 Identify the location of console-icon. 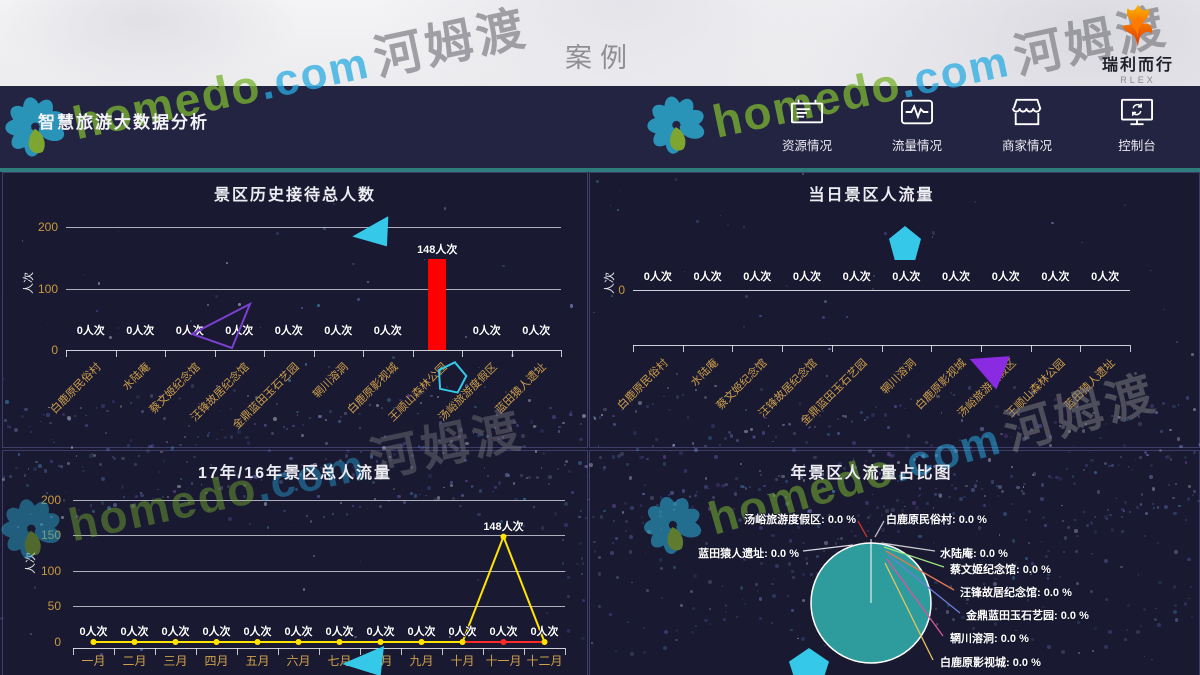
(1137, 112).